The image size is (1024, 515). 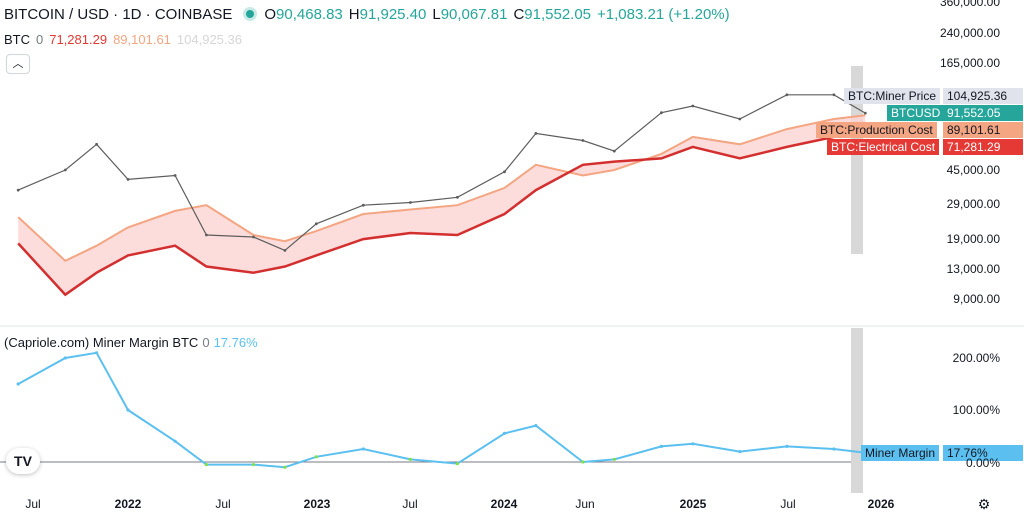 What do you see at coordinates (235, 342) in the screenshot?
I see `margin-indicator-value: 17.76%` at bounding box center [235, 342].